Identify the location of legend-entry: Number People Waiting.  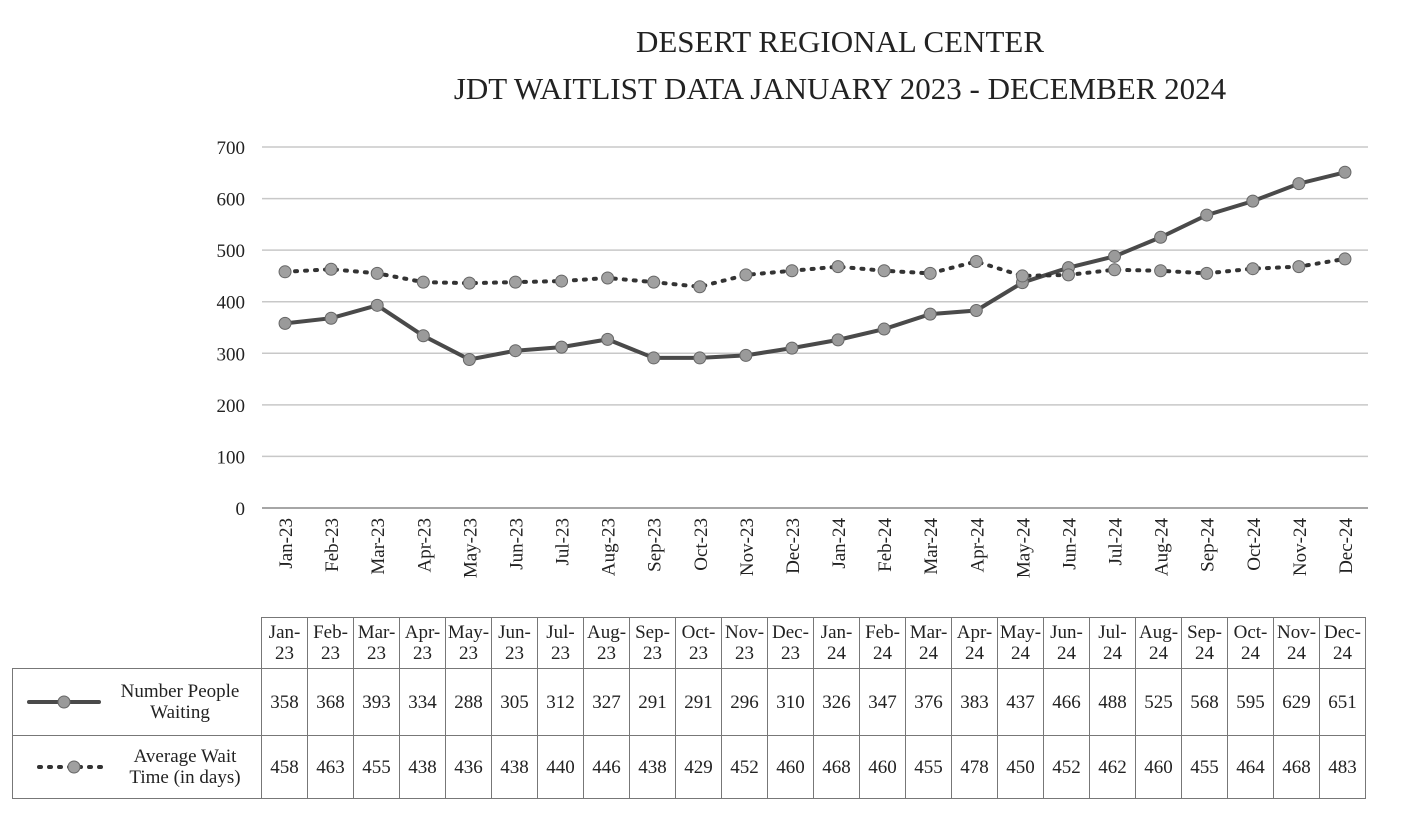
(134, 702).